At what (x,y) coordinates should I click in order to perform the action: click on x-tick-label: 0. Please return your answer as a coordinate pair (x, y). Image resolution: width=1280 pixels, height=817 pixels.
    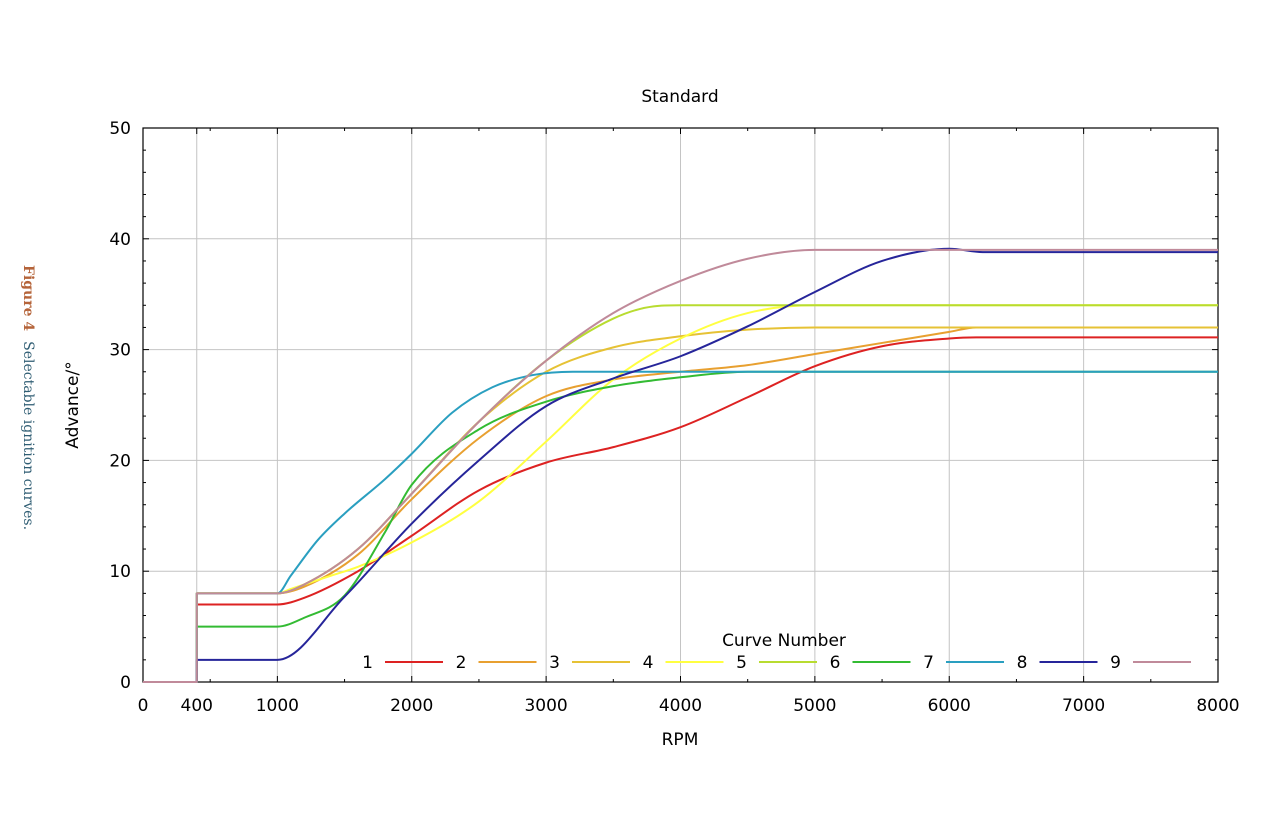
    Looking at the image, I should click on (143, 706).